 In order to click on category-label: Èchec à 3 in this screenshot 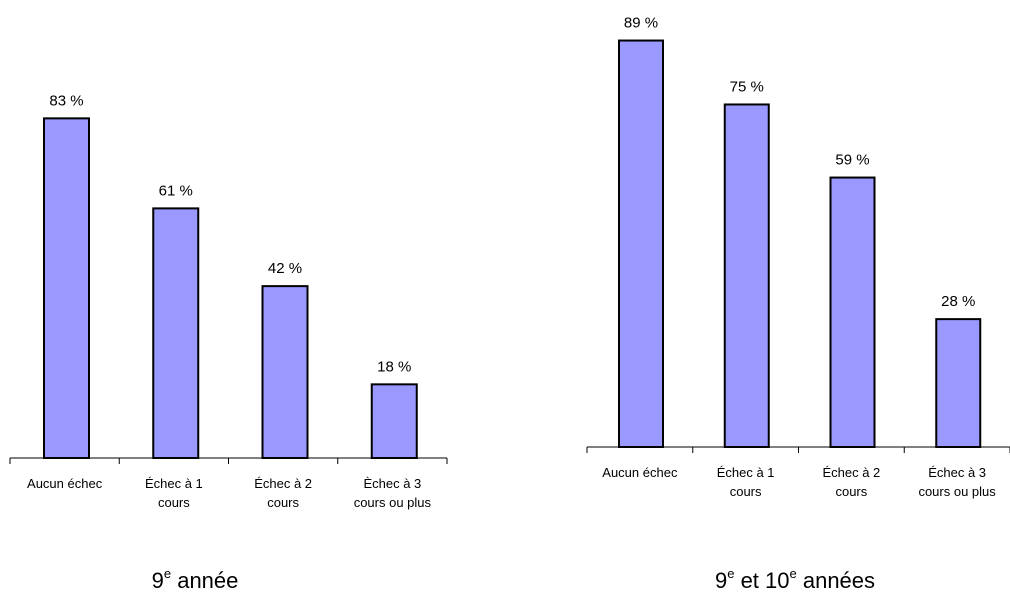, I will do `click(392, 483)`.